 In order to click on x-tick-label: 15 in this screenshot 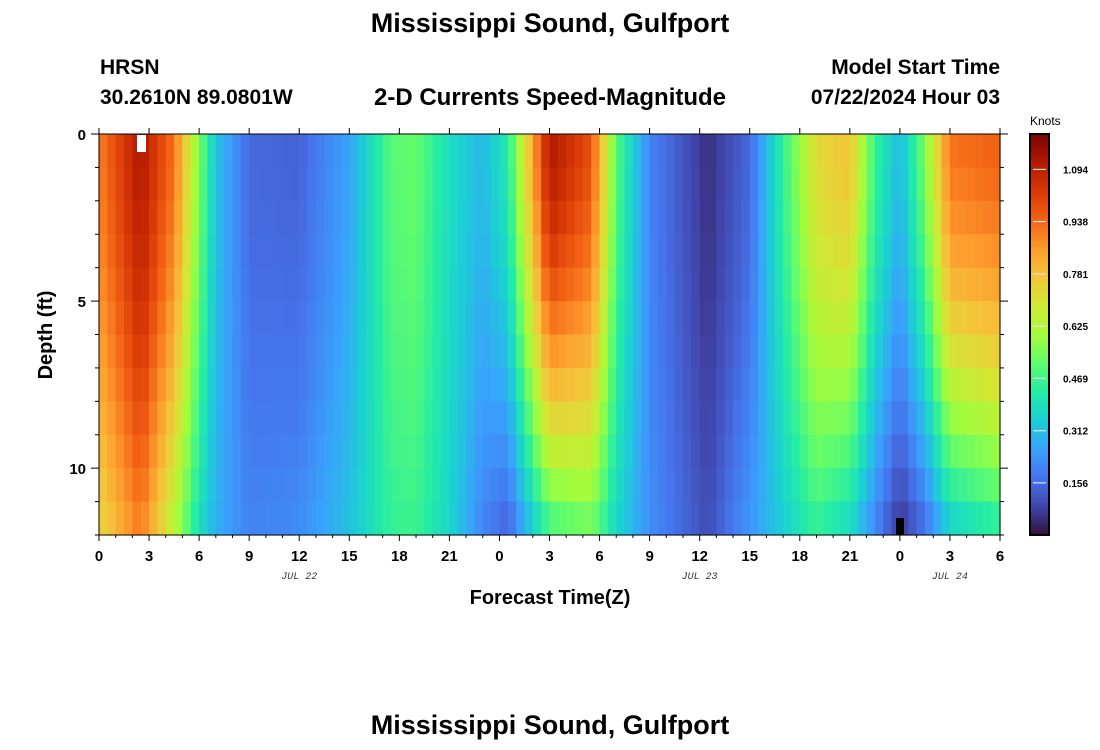, I will do `click(749, 556)`.